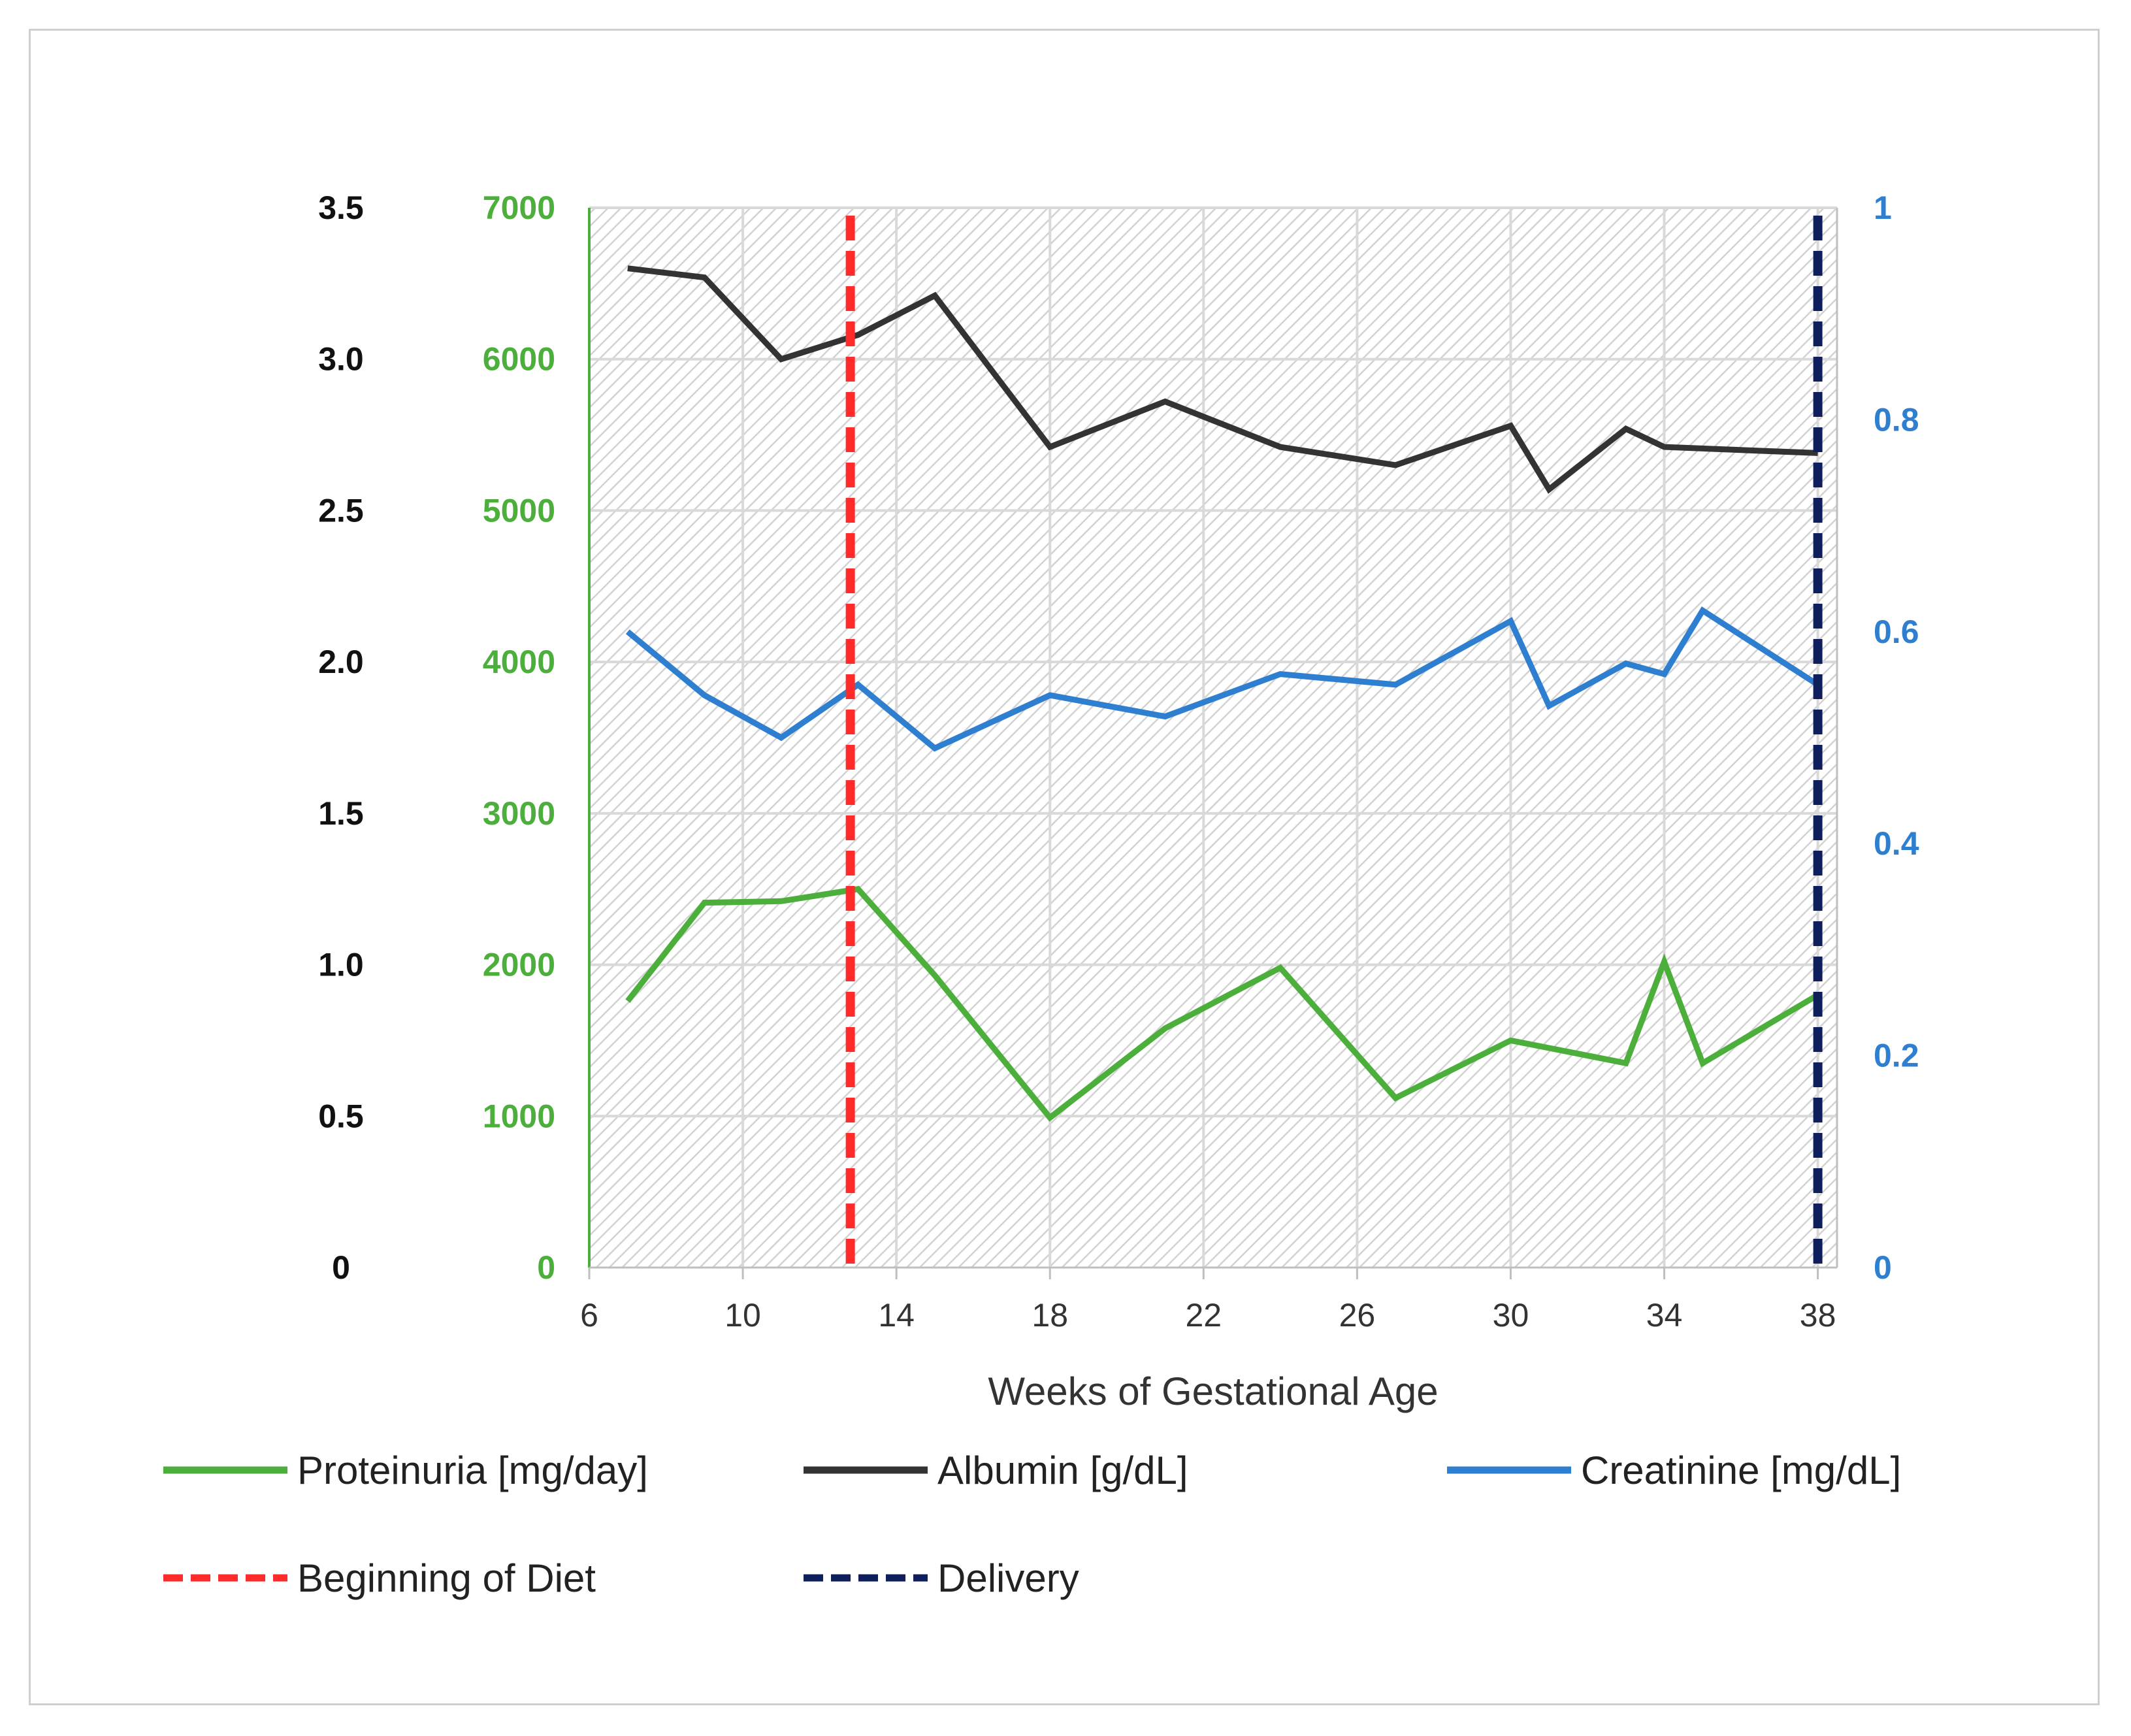 The width and height of the screenshot is (2131, 1736). I want to click on albumin-tick-label: 2.5, so click(341, 510).